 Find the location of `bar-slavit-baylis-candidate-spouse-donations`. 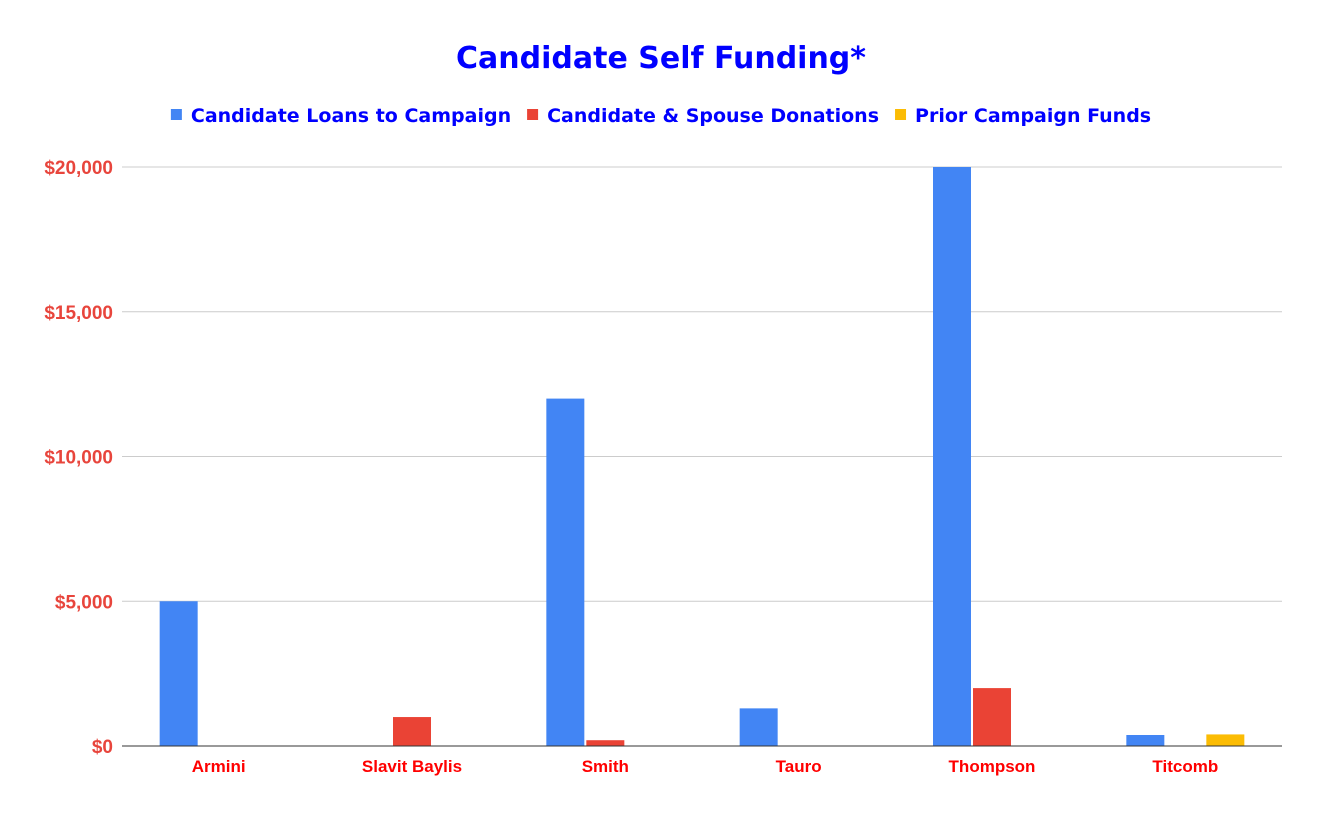

bar-slavit-baylis-candidate-spouse-donations is located at coordinates (412, 731).